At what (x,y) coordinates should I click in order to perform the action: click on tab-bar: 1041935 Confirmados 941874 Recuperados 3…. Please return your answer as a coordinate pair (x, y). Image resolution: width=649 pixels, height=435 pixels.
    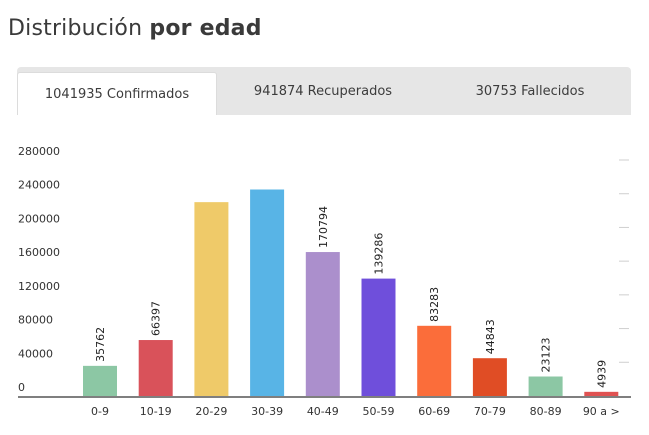
    Looking at the image, I should click on (324, 91).